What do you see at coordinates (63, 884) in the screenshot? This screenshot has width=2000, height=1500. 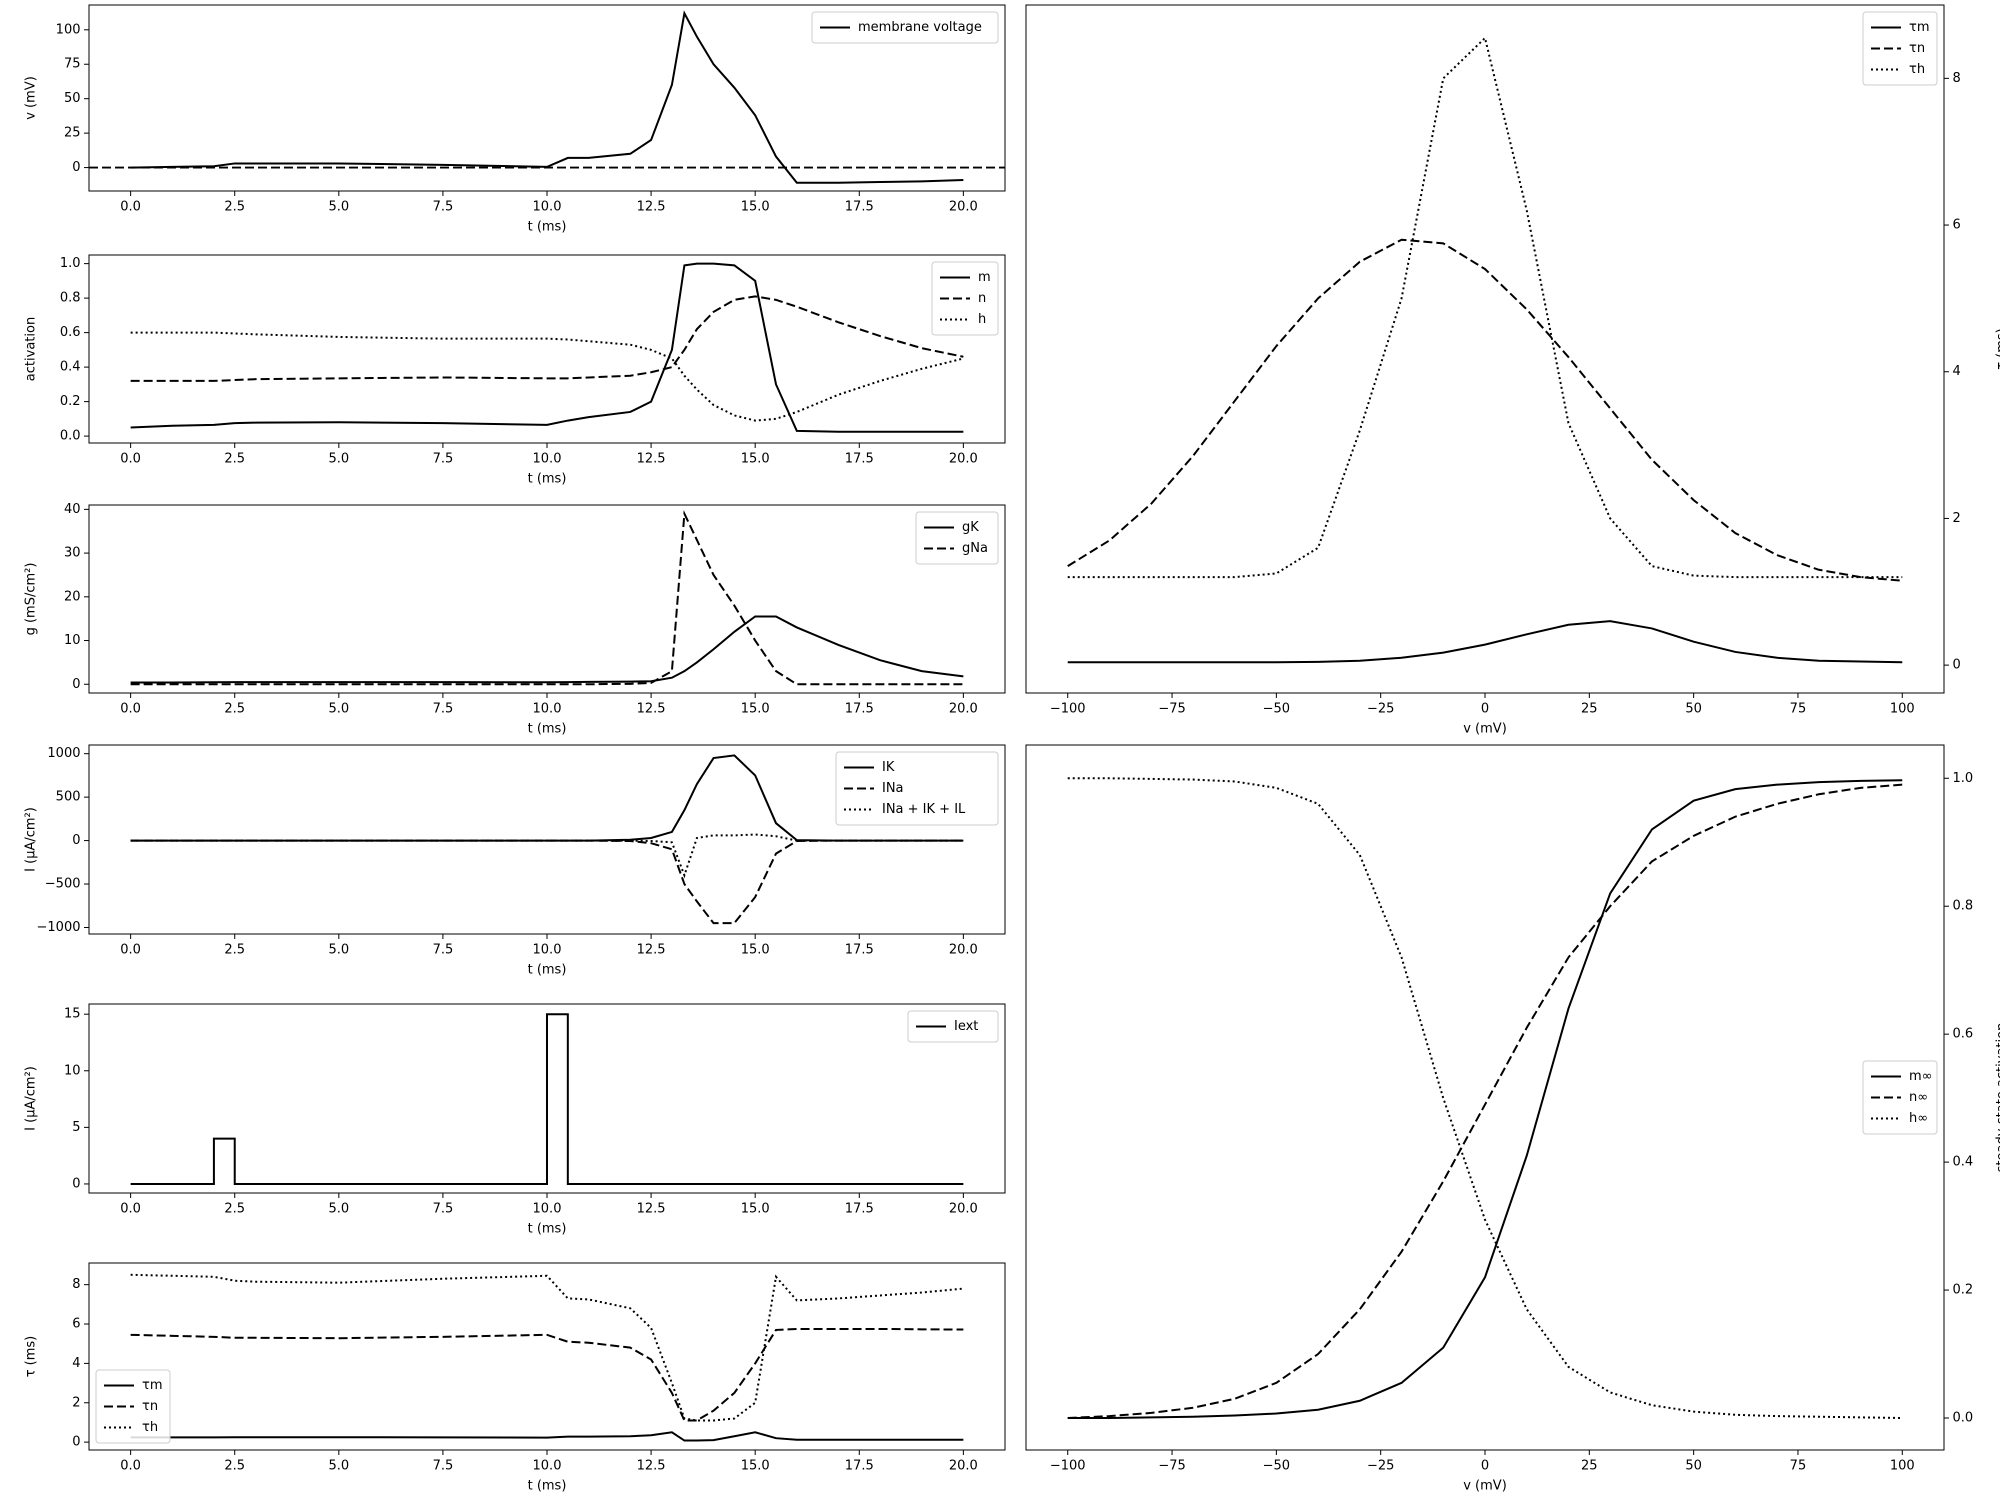 I see `y-tick-label: −500` at bounding box center [63, 884].